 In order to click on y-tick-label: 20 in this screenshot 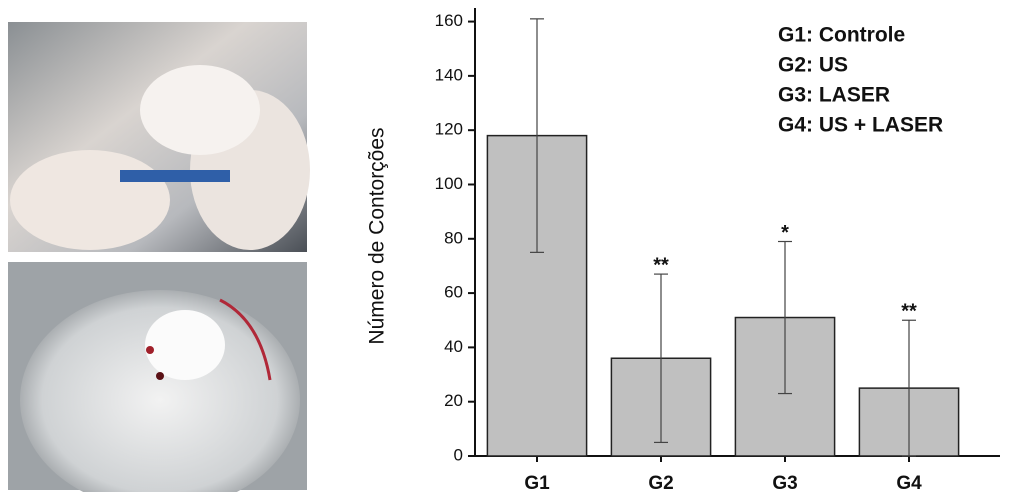, I will do `click(453, 400)`.